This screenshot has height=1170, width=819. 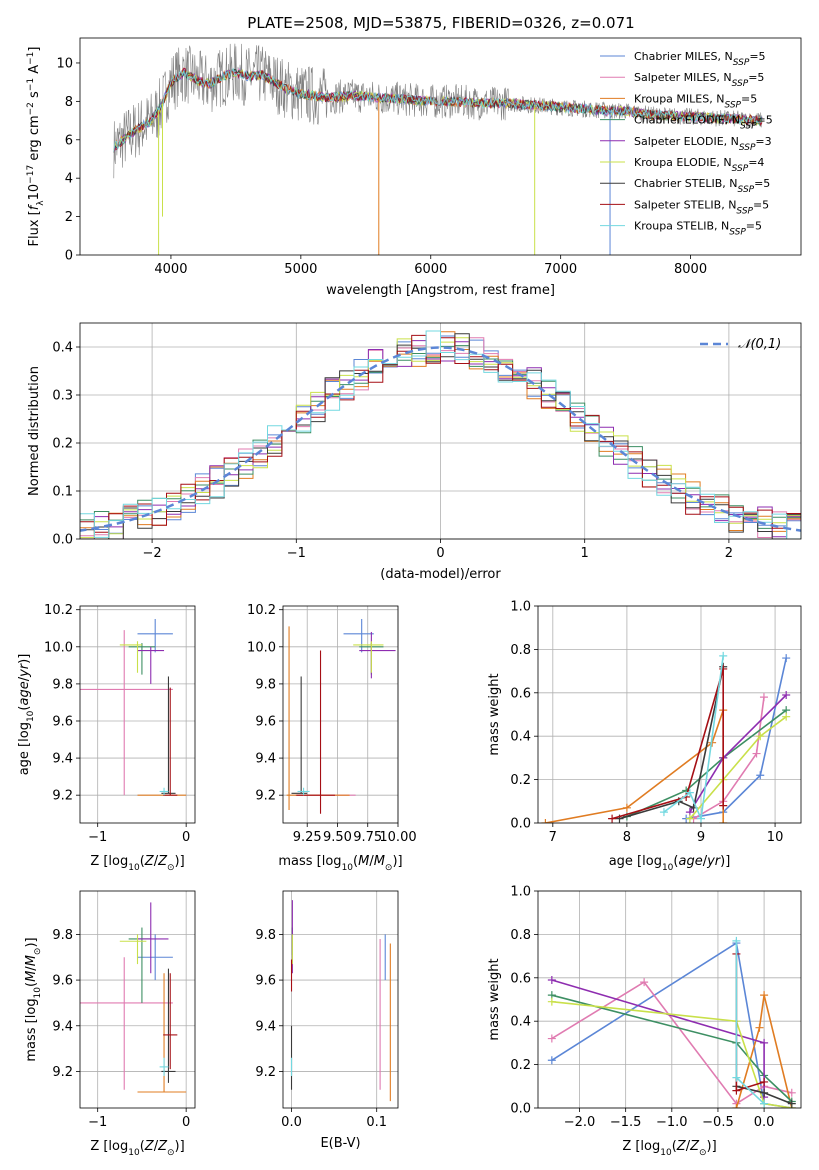 I want to click on legend-entry: Chabrier ELODIE, NSSP=5, so click(x=703, y=123).